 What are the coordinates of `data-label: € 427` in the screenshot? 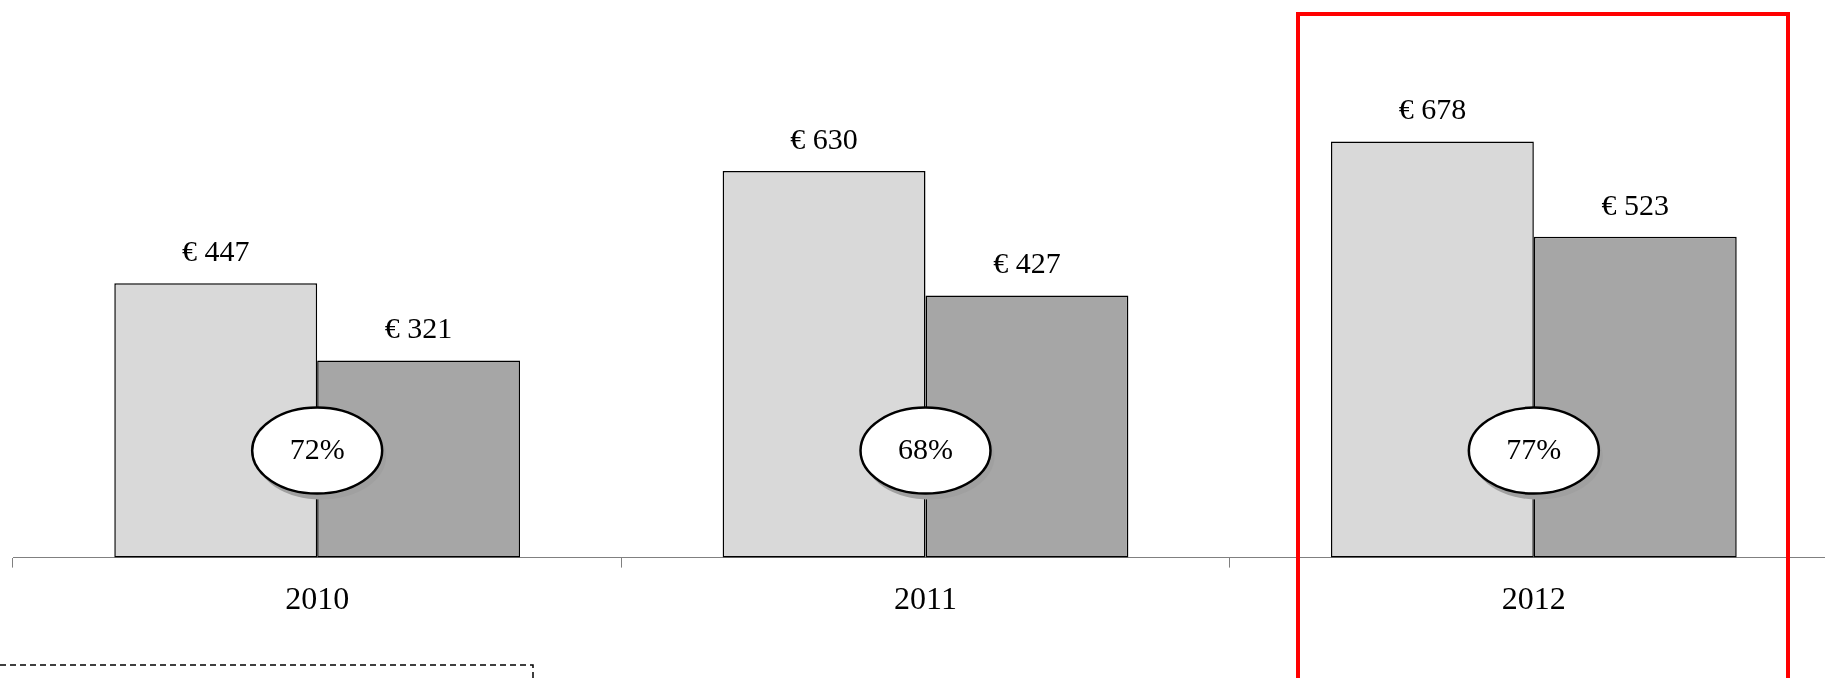 It's located at (1027, 263).